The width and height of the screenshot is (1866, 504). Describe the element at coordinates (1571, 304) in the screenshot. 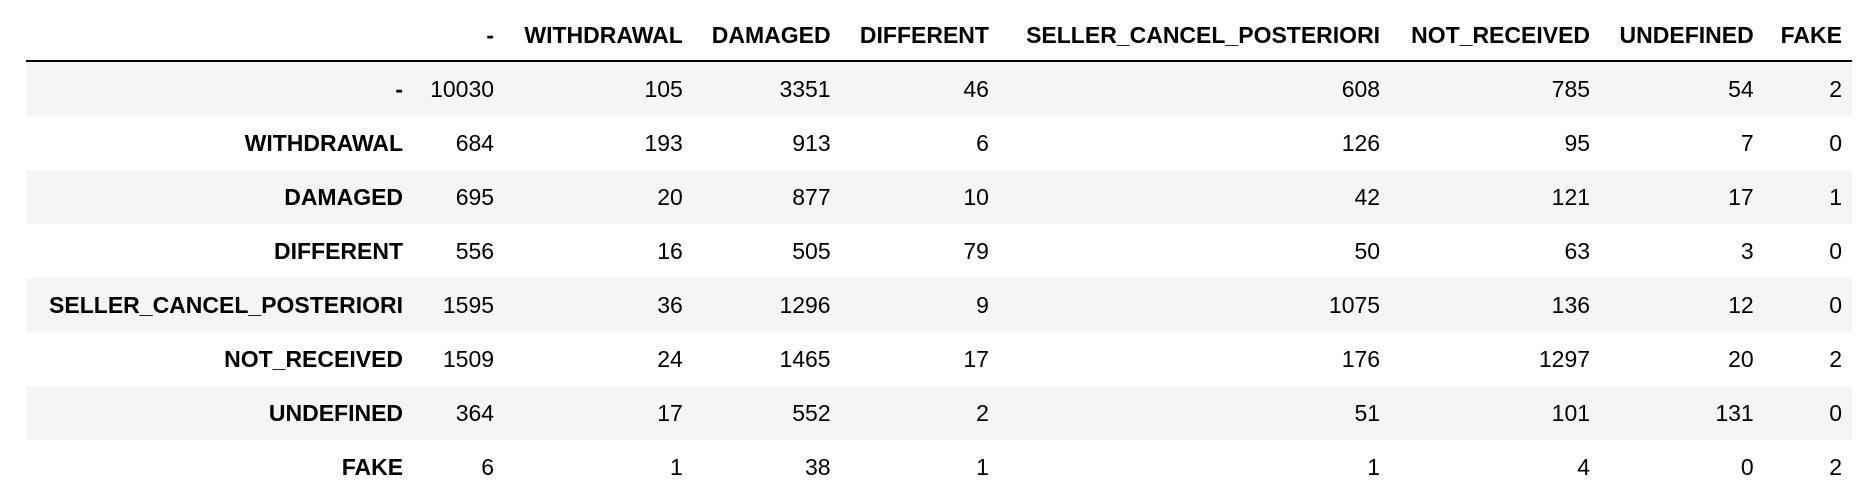

I see `table-cell: 136` at that location.